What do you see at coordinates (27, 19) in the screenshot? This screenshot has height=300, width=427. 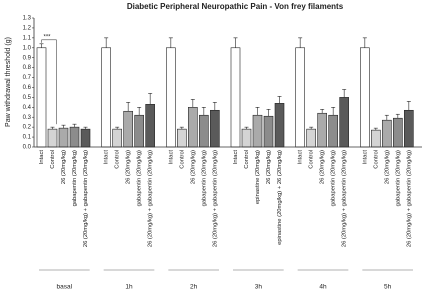 I see `y-tick-label: 1.3` at bounding box center [27, 19].